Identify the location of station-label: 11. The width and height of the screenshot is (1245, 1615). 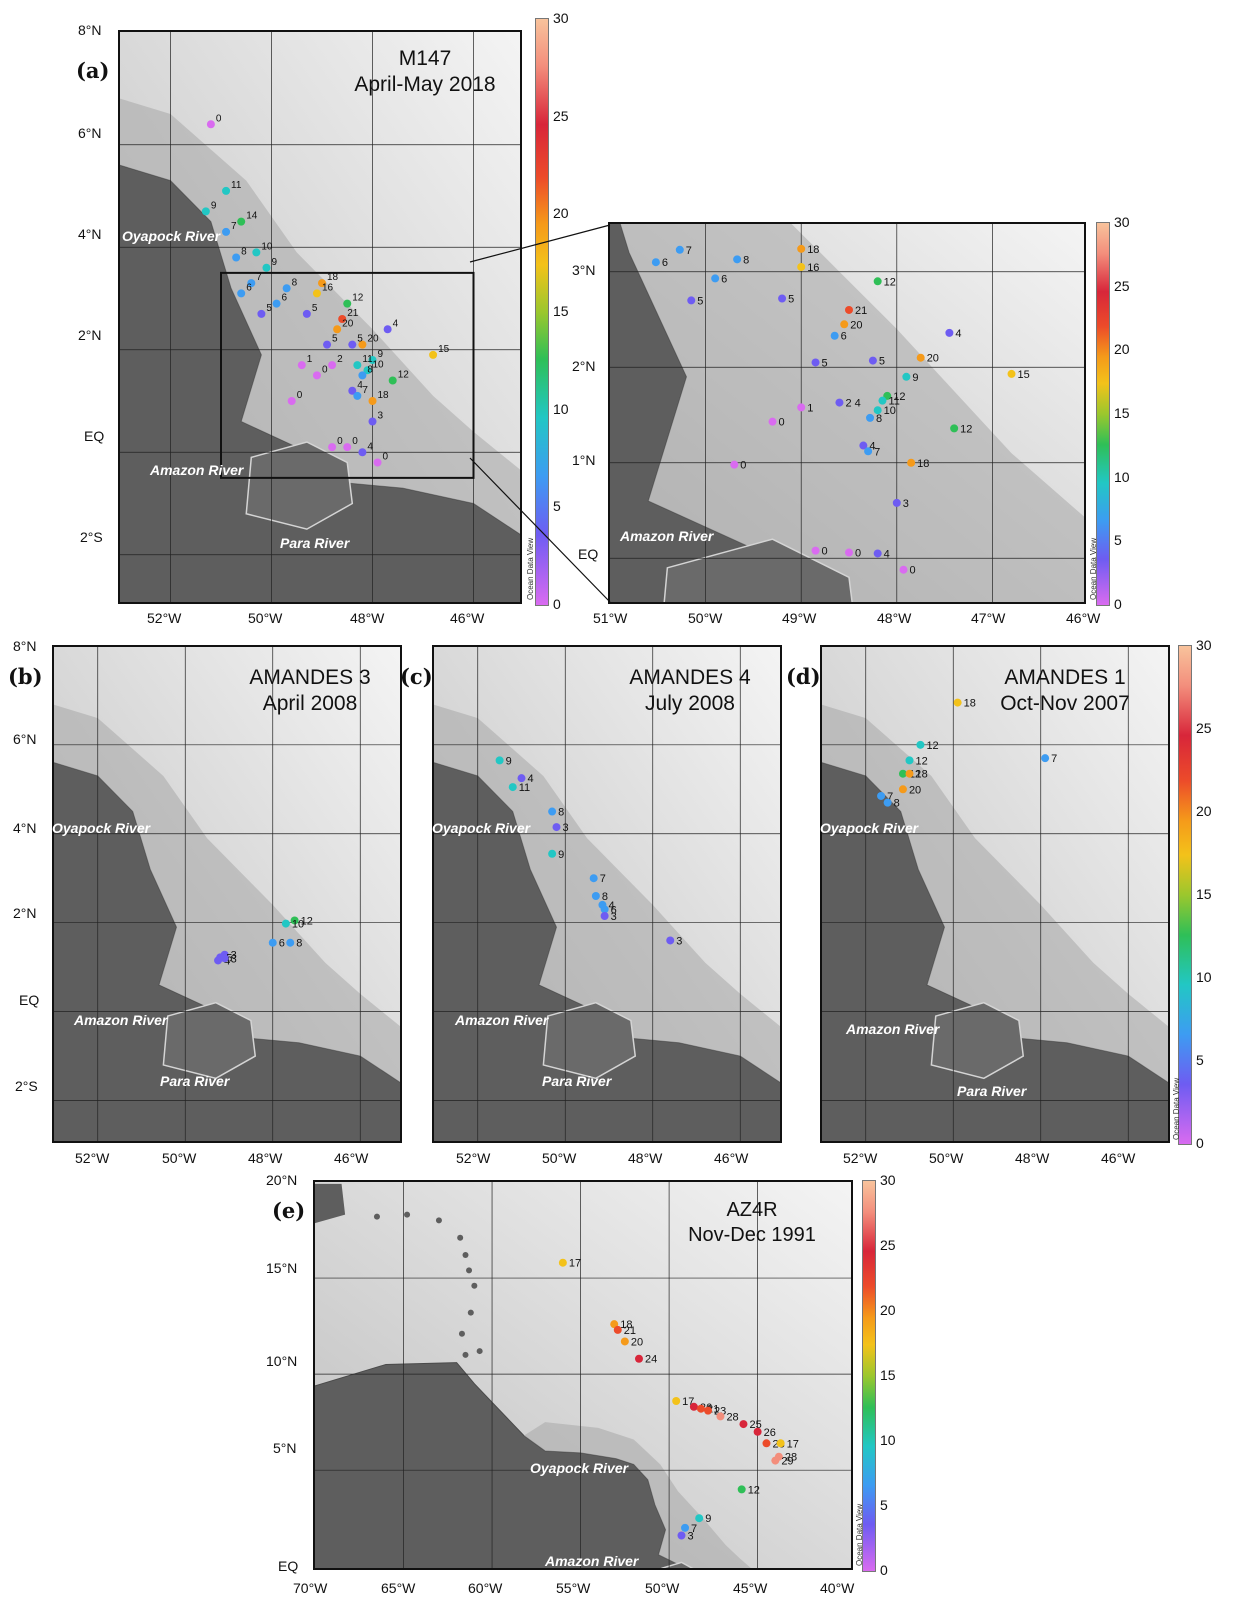
(893, 402).